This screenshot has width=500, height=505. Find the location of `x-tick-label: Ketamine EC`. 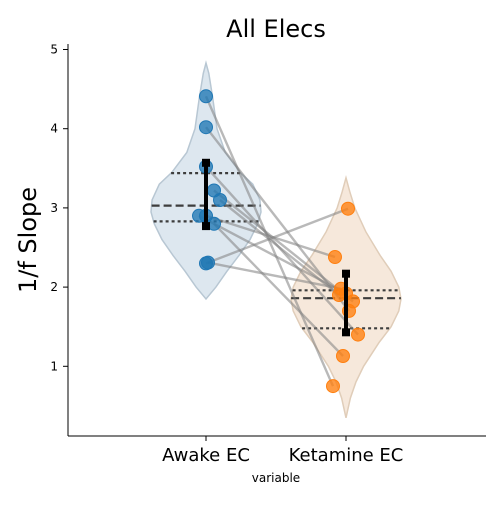

x-tick-label: Ketamine EC is located at coordinates (346, 455).